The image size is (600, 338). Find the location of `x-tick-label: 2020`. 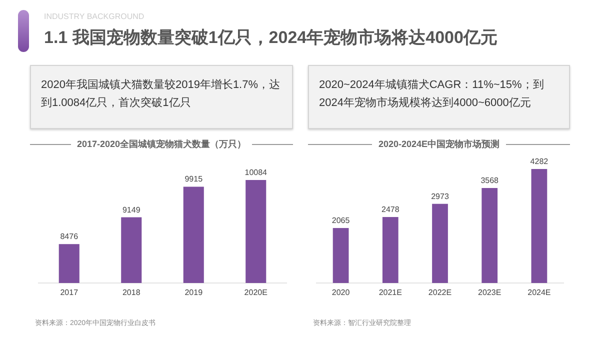

x-tick-label: 2020 is located at coordinates (341, 292).